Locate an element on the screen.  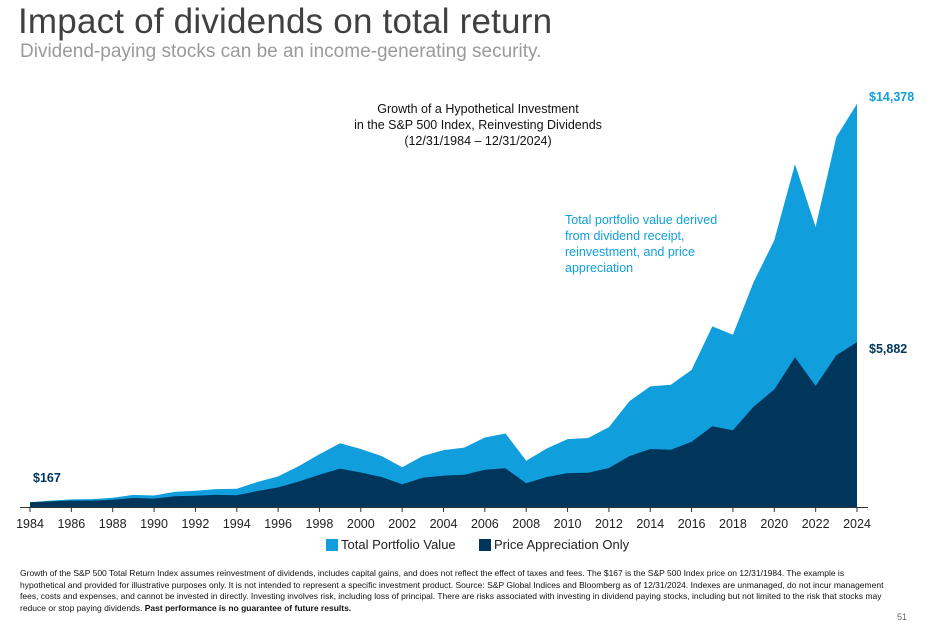
legend-swatch-total is located at coordinates (332, 544).